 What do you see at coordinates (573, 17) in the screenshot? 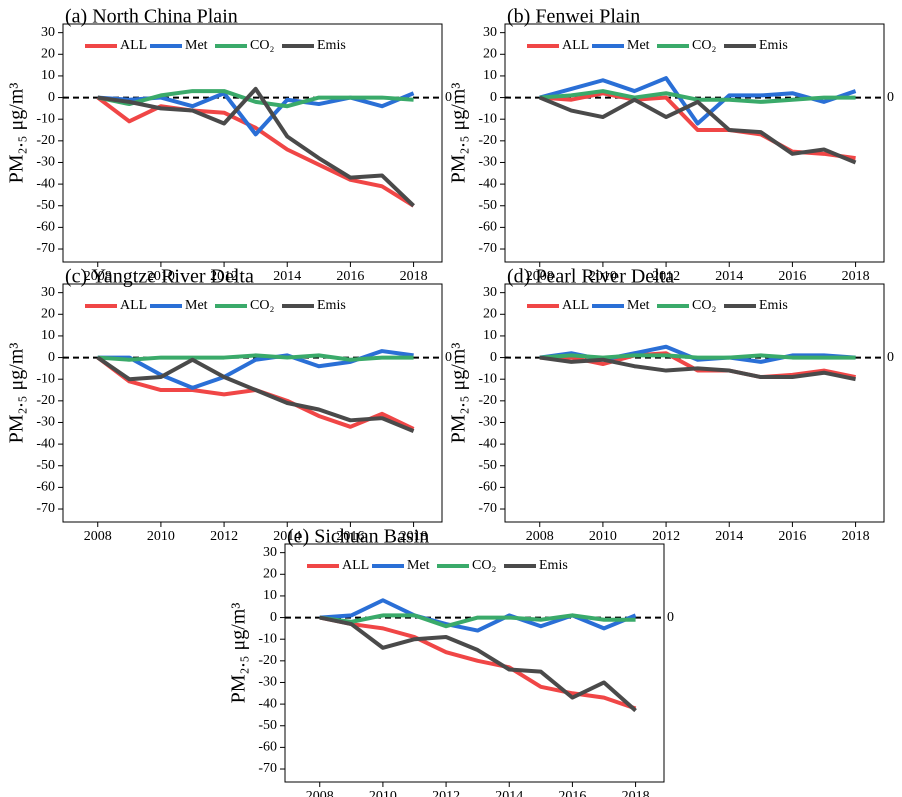
I see `panel-title: (b) Fenwei Plain` at bounding box center [573, 17].